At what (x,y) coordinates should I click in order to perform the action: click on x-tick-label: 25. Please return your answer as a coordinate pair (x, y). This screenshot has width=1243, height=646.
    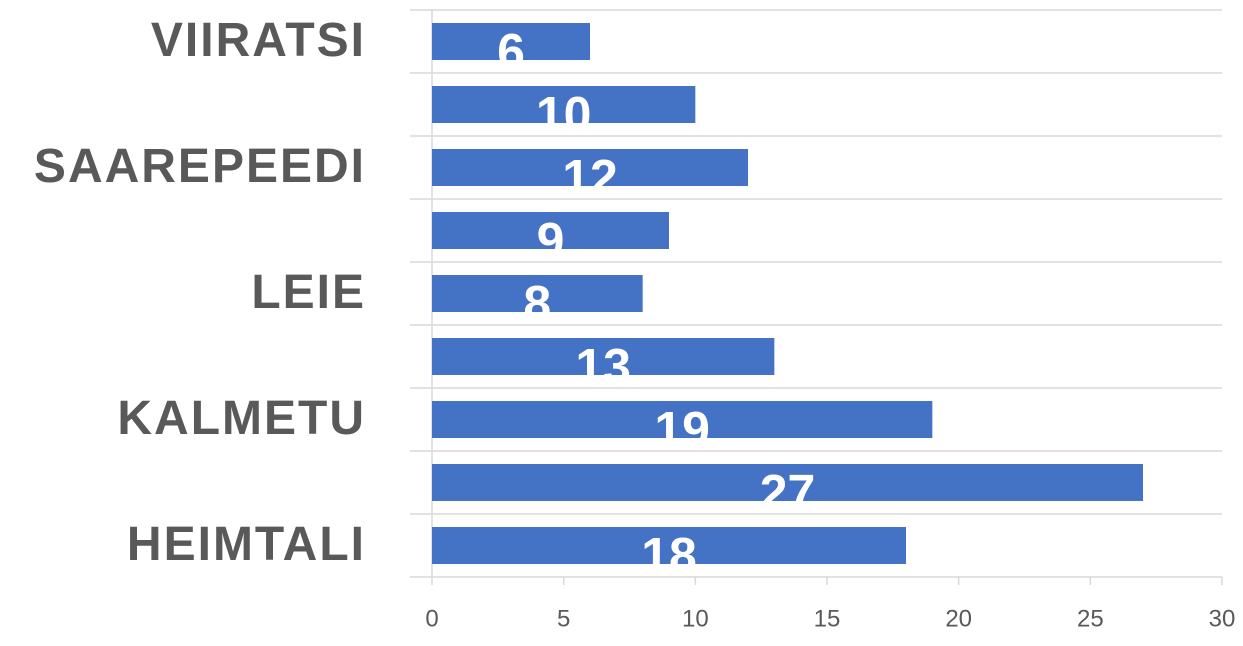
    Looking at the image, I should click on (1090, 618).